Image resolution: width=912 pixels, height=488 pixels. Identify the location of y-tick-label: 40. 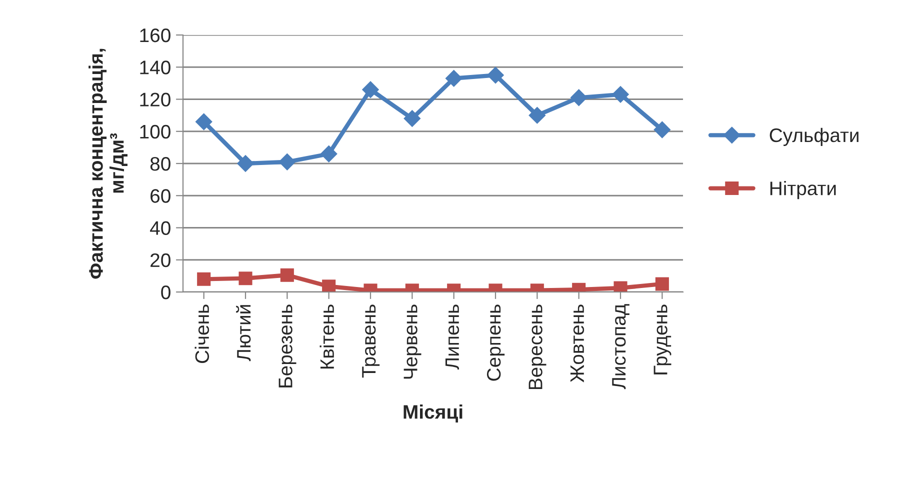
(160, 228).